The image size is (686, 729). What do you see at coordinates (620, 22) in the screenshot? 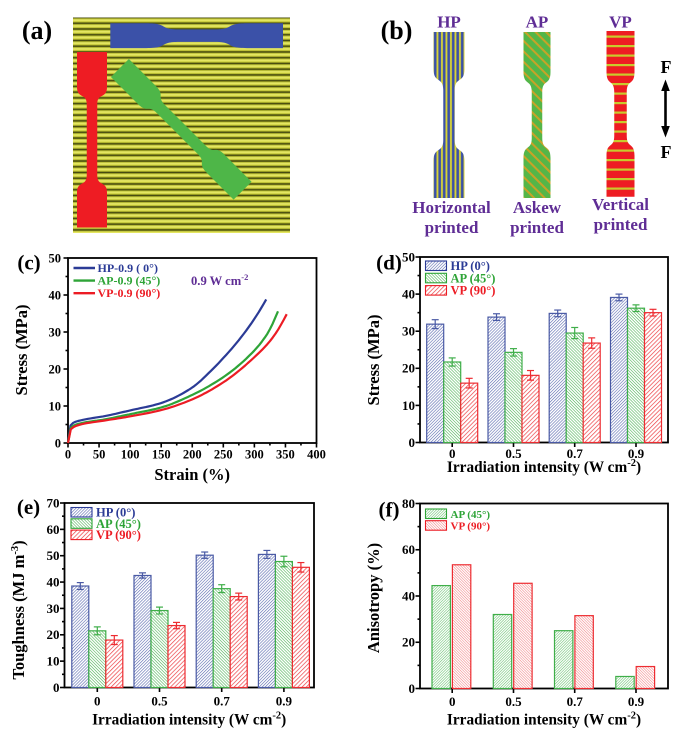
I see `svg-text: VP` at bounding box center [620, 22].